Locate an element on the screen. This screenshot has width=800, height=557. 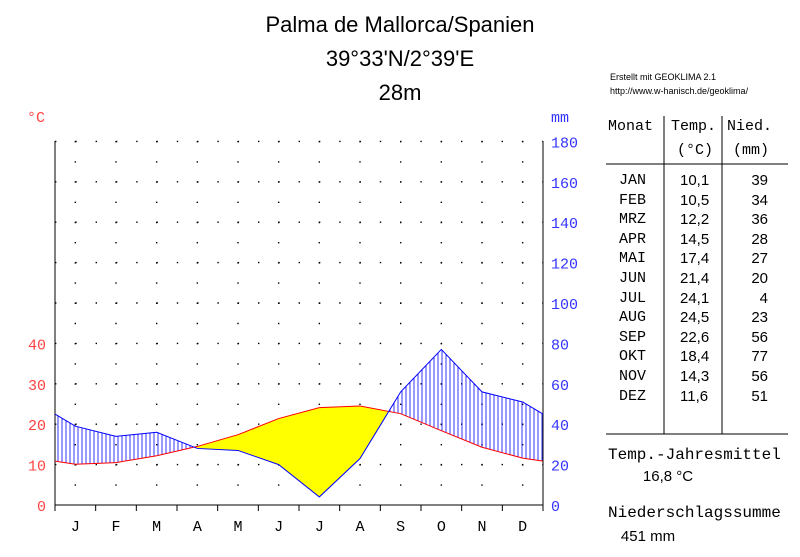
table-cell-month: NOV is located at coordinates (633, 376).